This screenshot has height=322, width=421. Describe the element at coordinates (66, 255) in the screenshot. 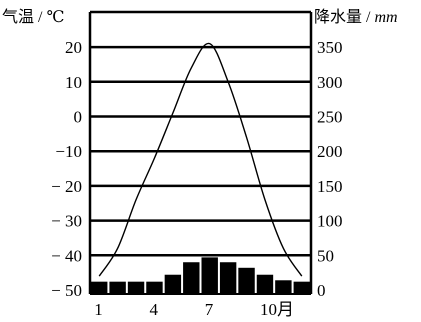

I see `left-tick-label: − 40` at that location.